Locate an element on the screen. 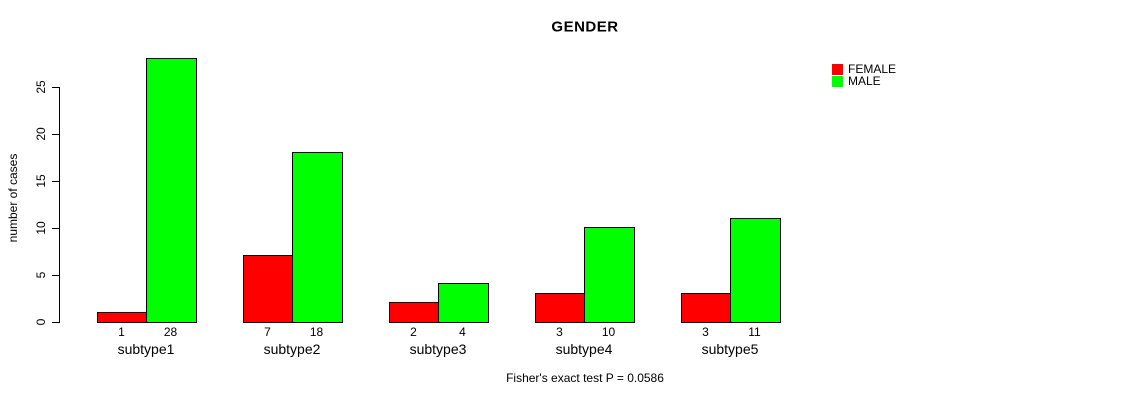  legend-item-female: FEMALE is located at coordinates (864, 69).